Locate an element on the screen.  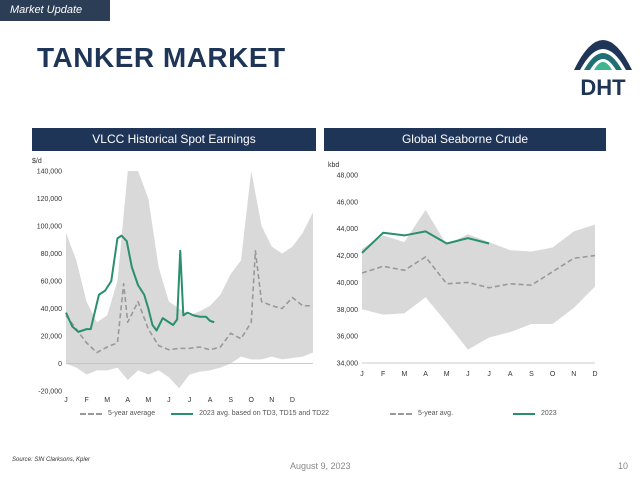
legend-swatch-5yr is located at coordinates (401, 413).